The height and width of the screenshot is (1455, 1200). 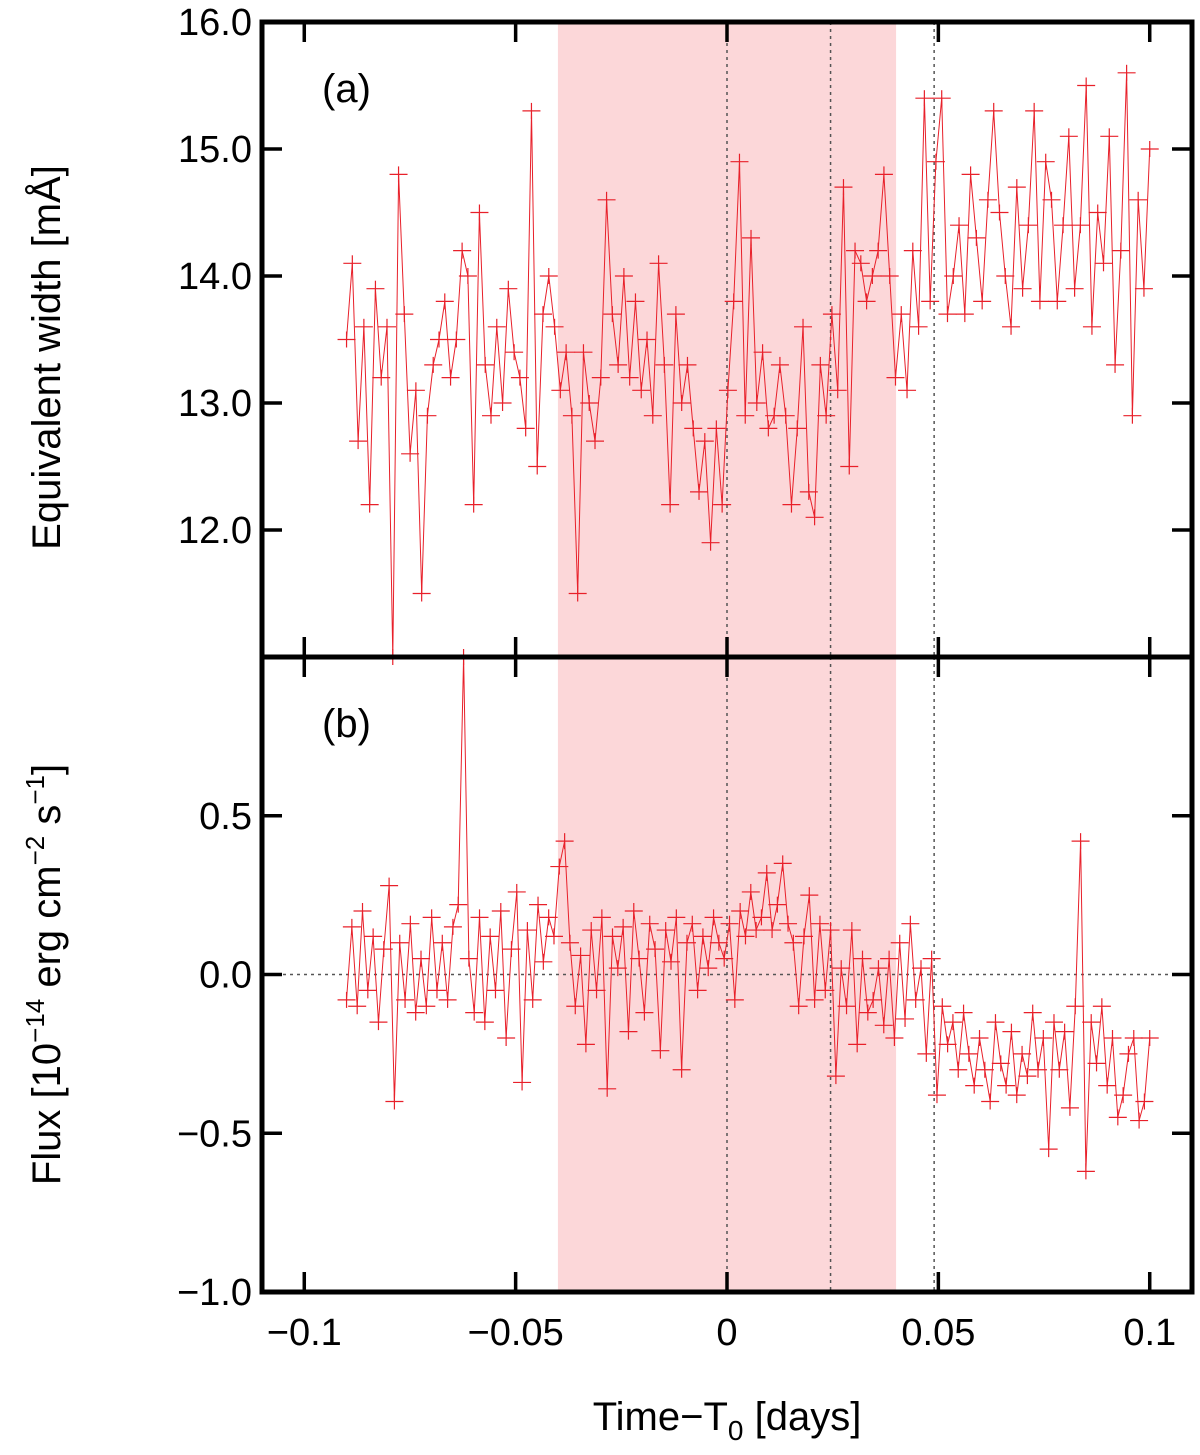 I want to click on y-tick-label-a-4: 16.0, so click(x=215, y=23).